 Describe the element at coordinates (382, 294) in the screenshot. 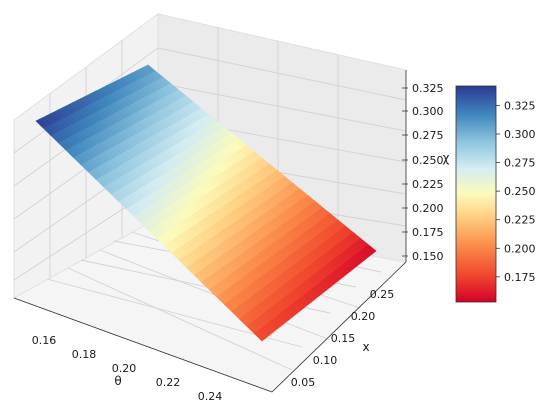

I see `x-tick-label: 0.25` at that location.